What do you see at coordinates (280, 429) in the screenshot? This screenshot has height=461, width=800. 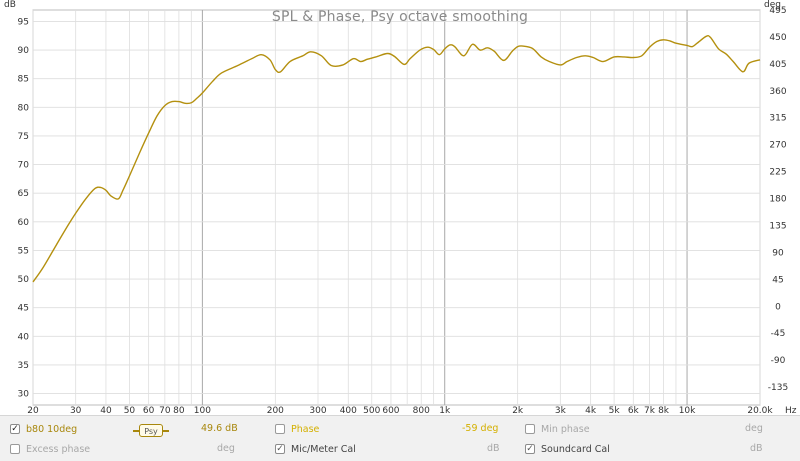 I see `phase-checkbox` at bounding box center [280, 429].